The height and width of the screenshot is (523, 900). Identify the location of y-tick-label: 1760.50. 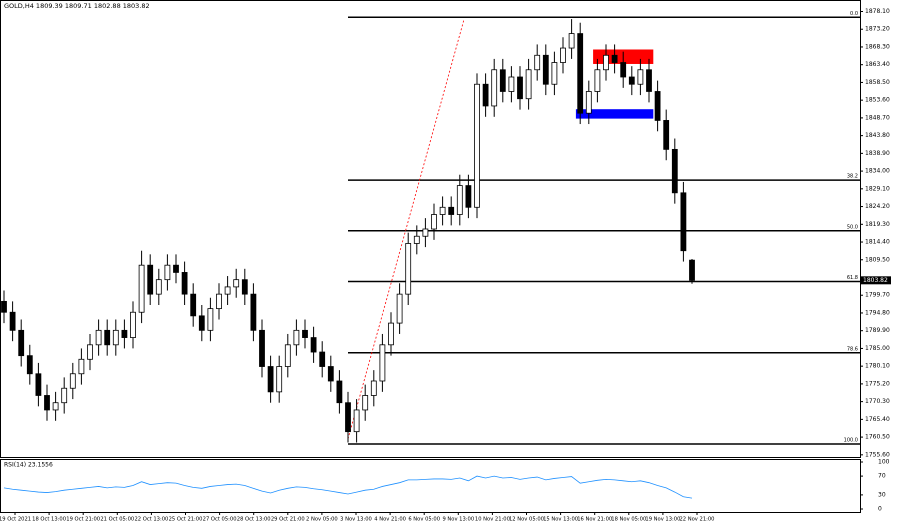
(877, 437).